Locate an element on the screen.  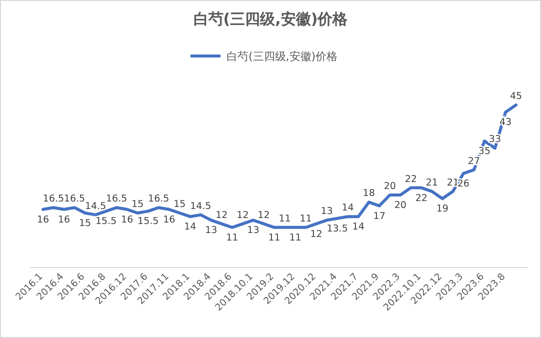
data-label: 45 is located at coordinates (516, 96).